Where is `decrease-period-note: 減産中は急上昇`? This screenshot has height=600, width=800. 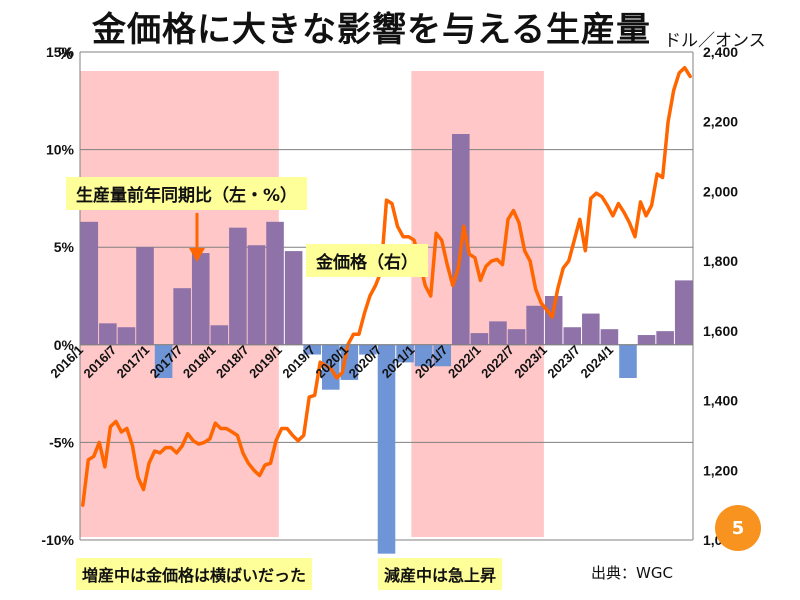
decrease-period-note: 減産中は急上昇 is located at coordinates (440, 574).